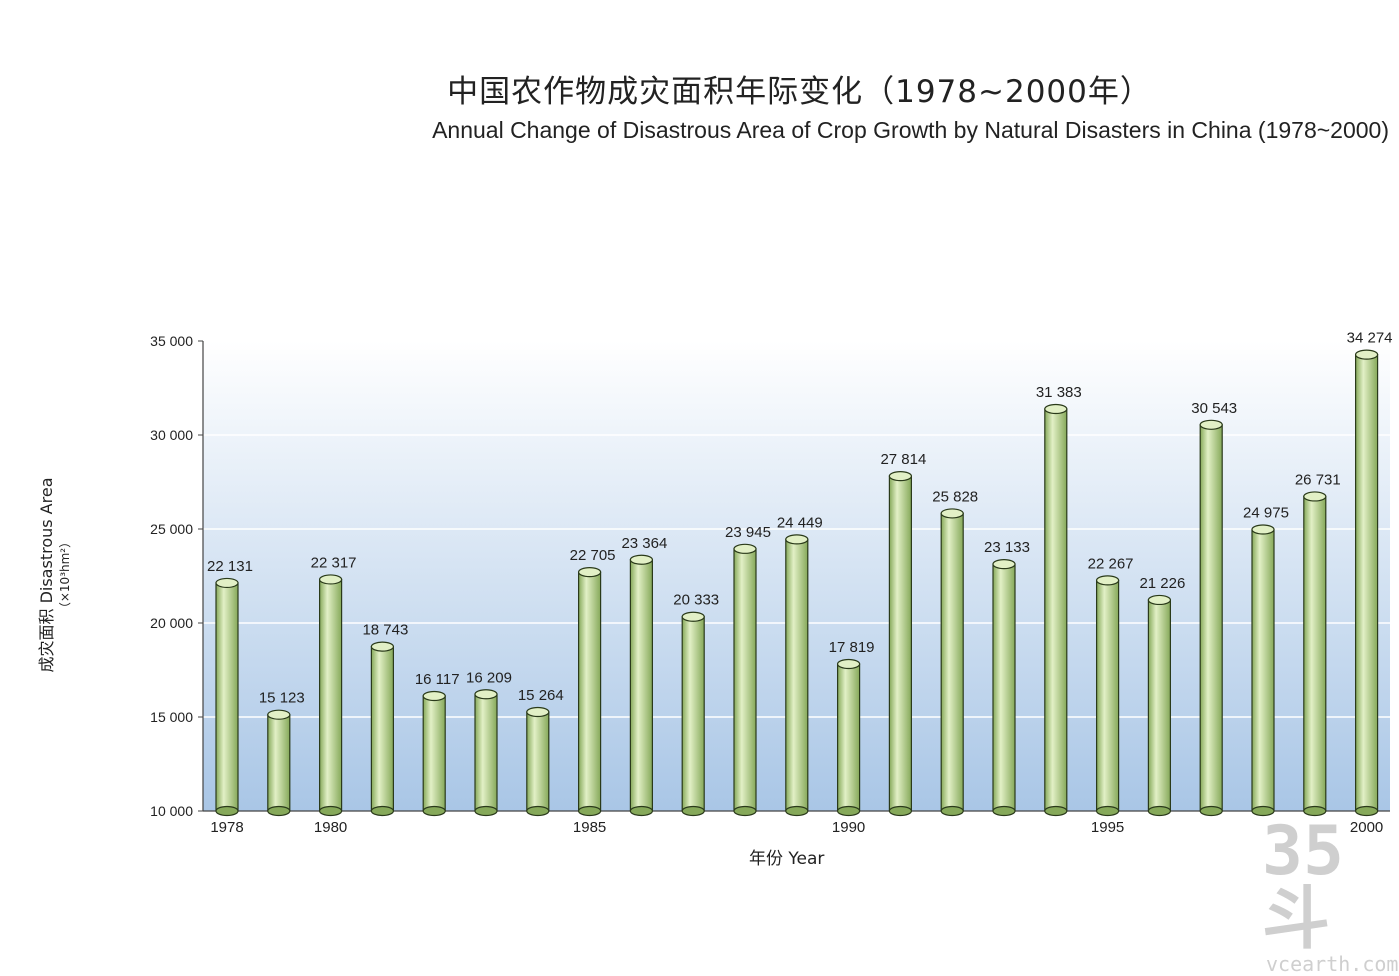 This screenshot has height=976, width=1399. I want to click on watermark-logo: 35斗 vcearth.com, so click(1330, 897).